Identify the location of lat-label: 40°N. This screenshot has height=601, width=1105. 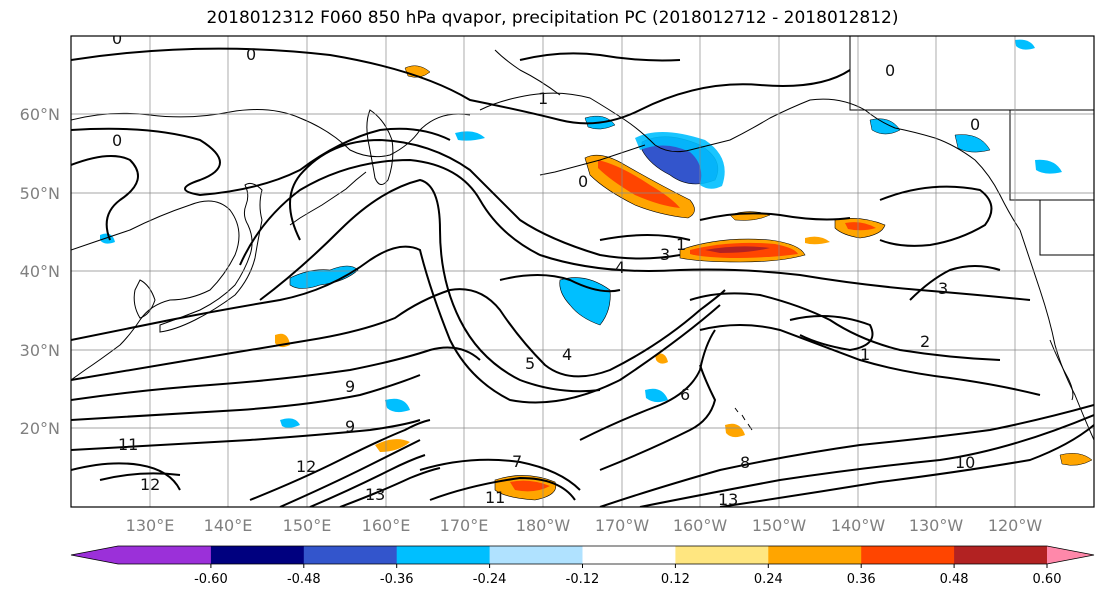
(40, 271).